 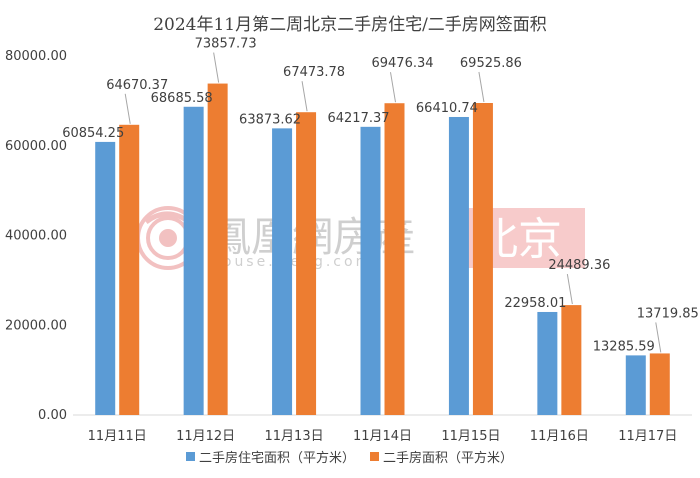 What do you see at coordinates (668, 313) in the screenshot?
I see `data-label-s1-6: 13719.85` at bounding box center [668, 313].